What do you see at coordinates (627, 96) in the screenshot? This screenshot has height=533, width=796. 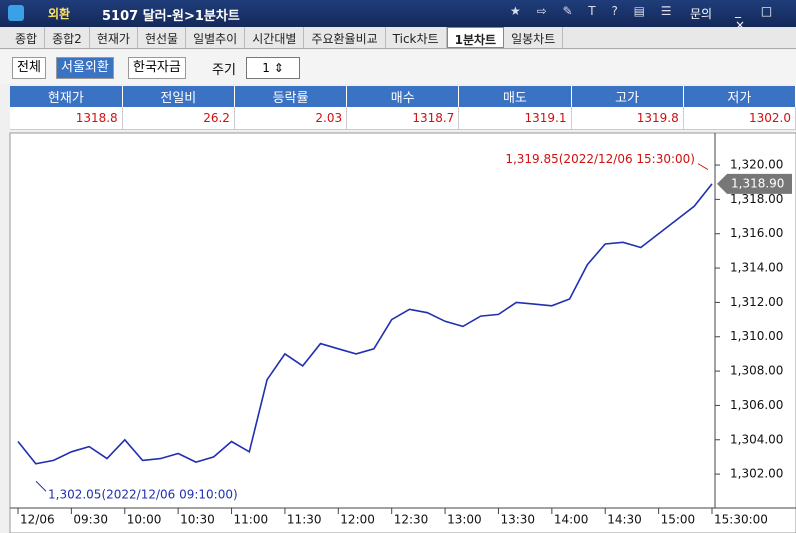 I see `column-header: 고가` at bounding box center [627, 96].